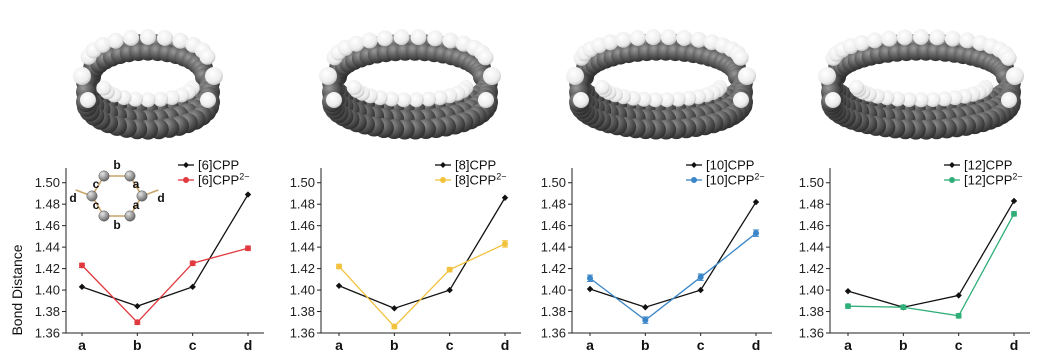 This screenshot has width=1062, height=354. Describe the element at coordinates (735, 180) in the screenshot. I see `legend-label: [10]CPP2−` at that location.